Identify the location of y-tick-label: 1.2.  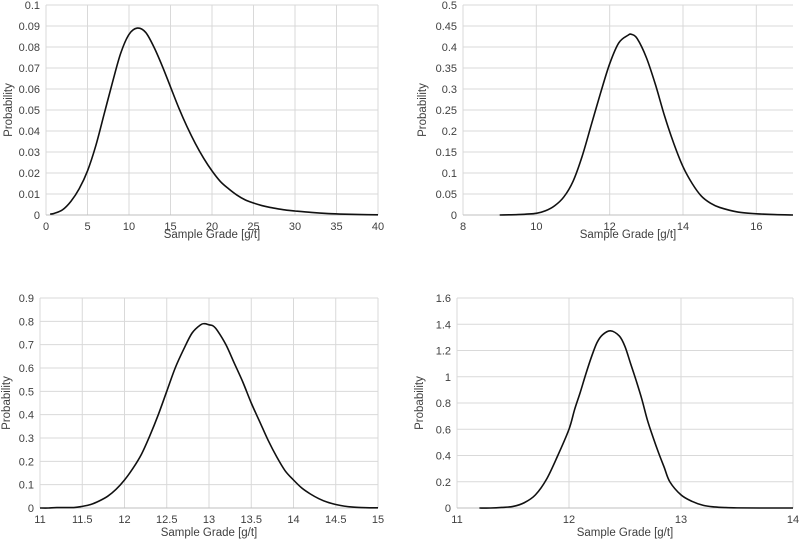
(443, 352).